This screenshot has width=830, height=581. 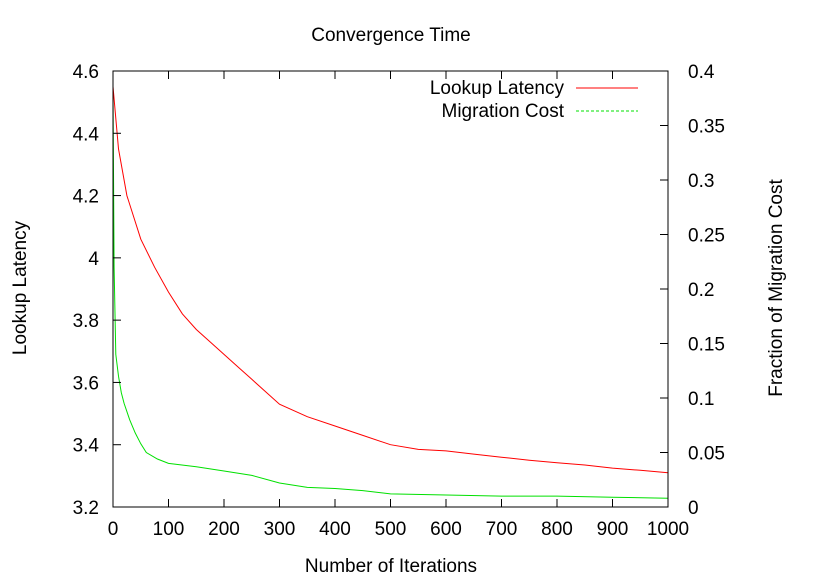 I want to click on y2-tick-label: 0.1, so click(x=701, y=399).